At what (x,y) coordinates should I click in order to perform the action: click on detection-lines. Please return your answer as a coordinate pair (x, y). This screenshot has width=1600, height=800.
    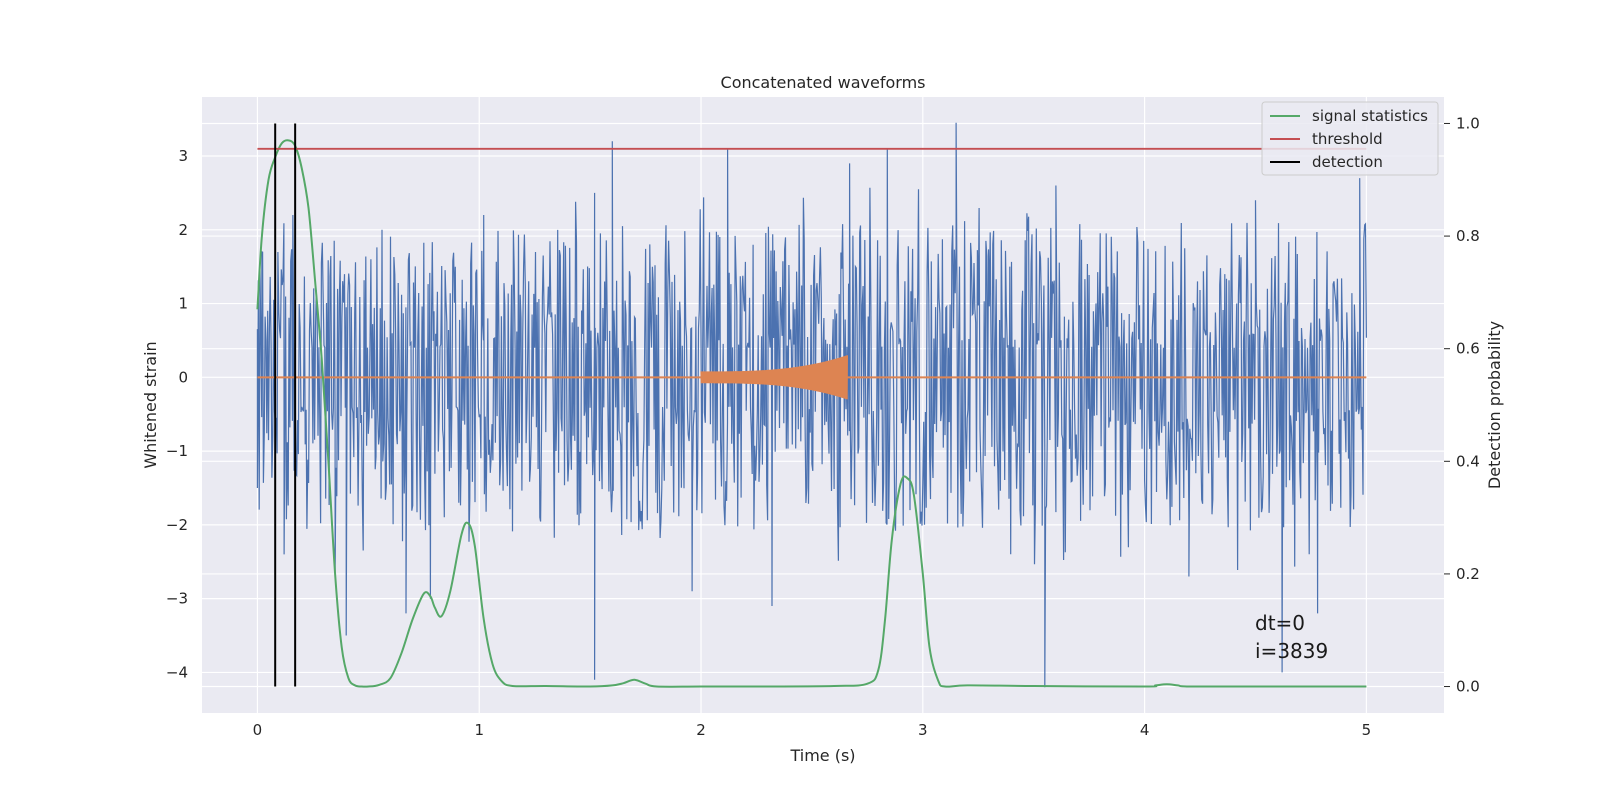
    Looking at the image, I should click on (285, 405).